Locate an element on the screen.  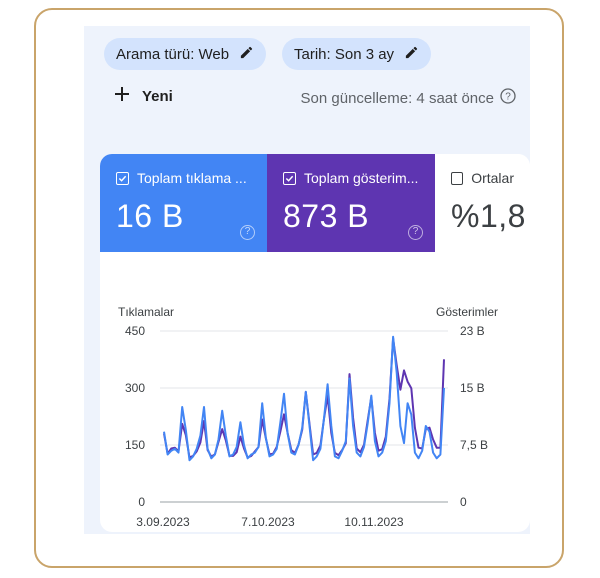
search-type-filter-chip: Arama türü: Web is located at coordinates (185, 54).